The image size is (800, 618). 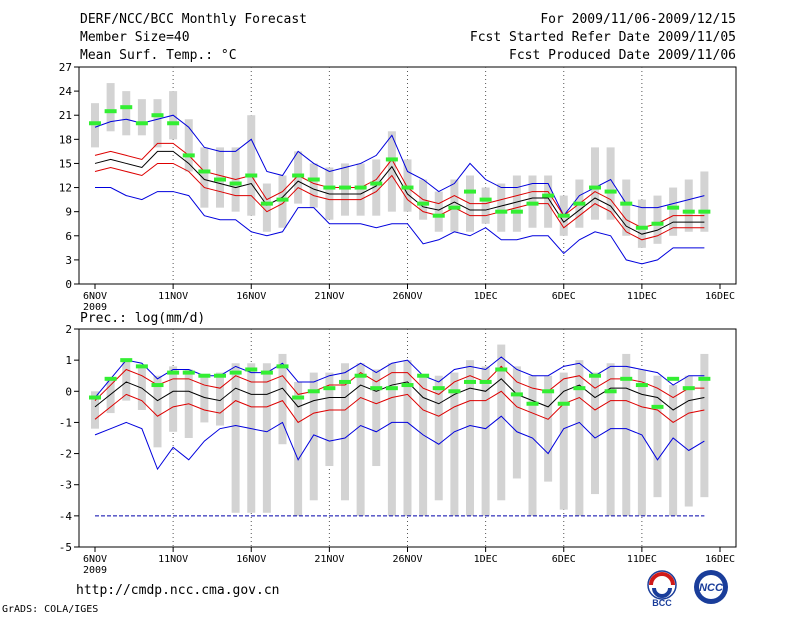 I want to click on temp-ytick-label: 21, so click(x=65, y=115).